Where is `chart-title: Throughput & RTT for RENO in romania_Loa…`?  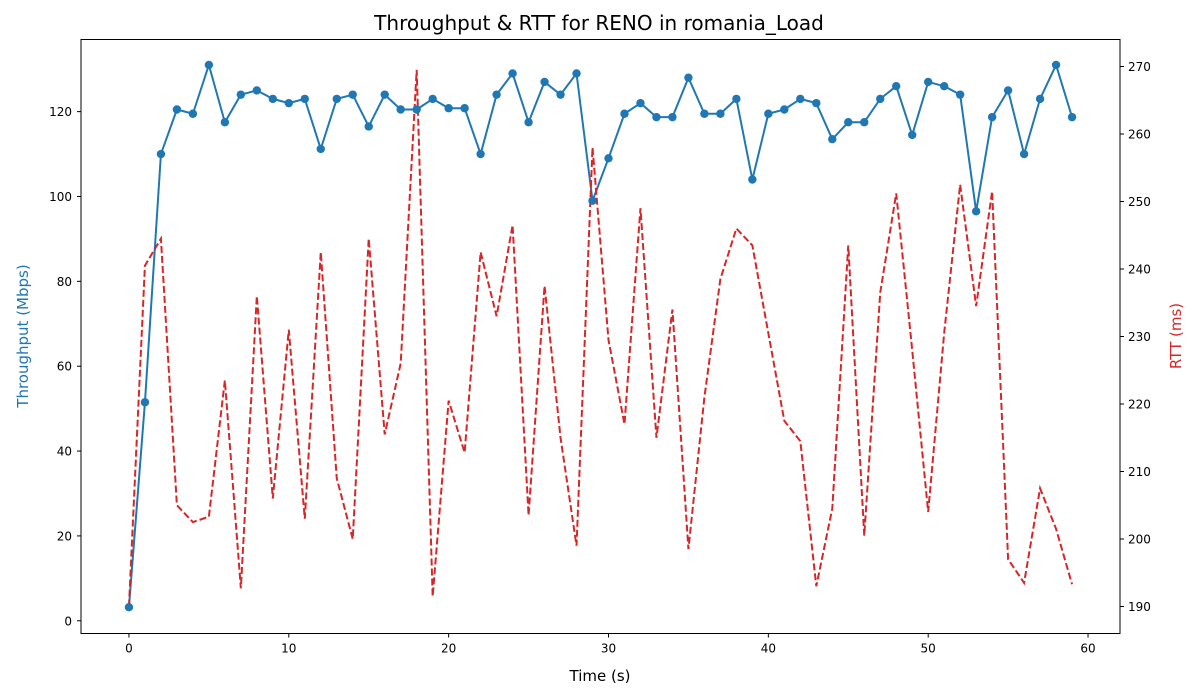 chart-title: Throughput & RTT for RENO in romania_Loa… is located at coordinates (598, 23).